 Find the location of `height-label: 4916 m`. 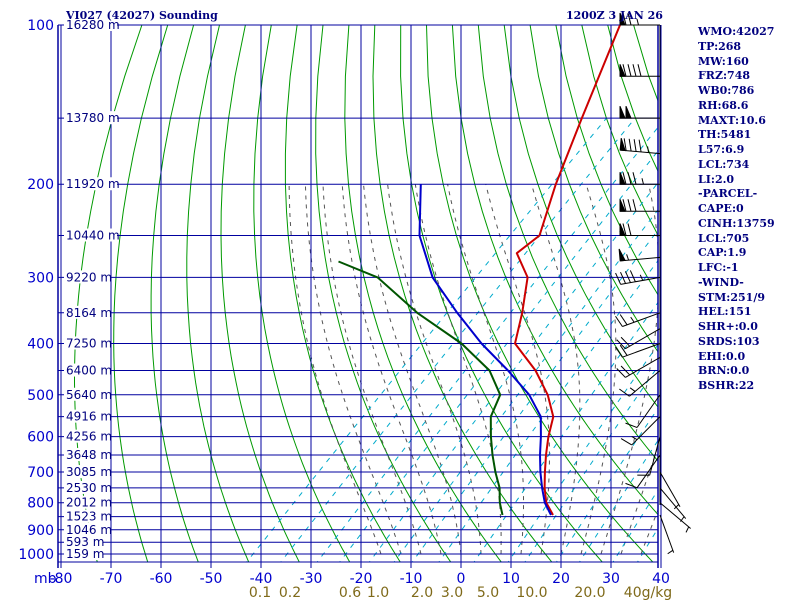

height-label: 4916 m is located at coordinates (89, 417).